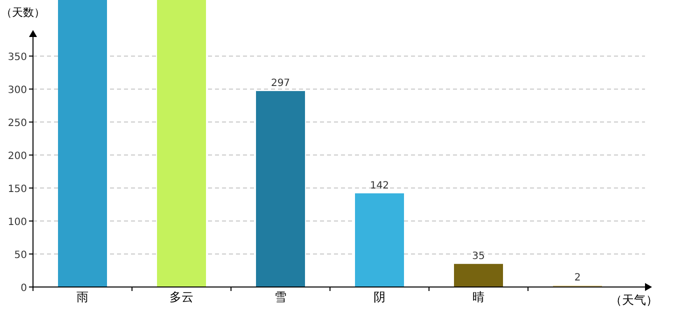  What do you see at coordinates (478, 256) in the screenshot?
I see `data-label: 35` at bounding box center [478, 256].